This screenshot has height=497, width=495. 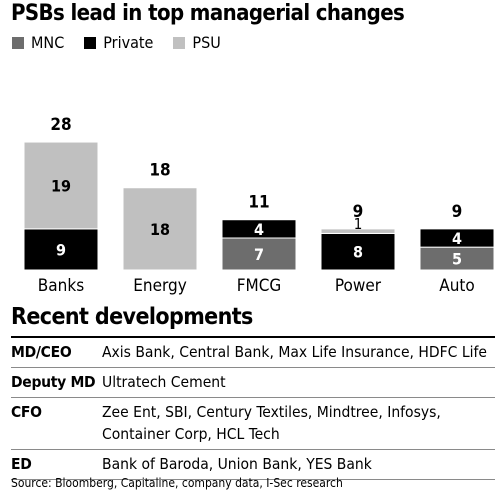 I want to click on segment-value-label: 8, so click(x=358, y=252).